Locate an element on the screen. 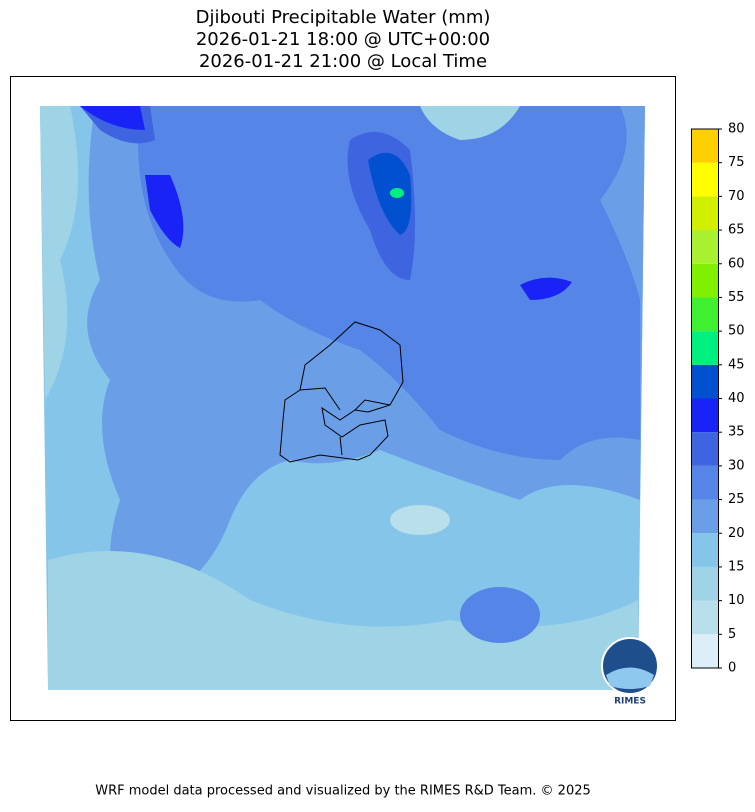 Image resolution: width=755 pixels, height=812 pixels. colorbar-tick-label: 20 is located at coordinates (736, 533).